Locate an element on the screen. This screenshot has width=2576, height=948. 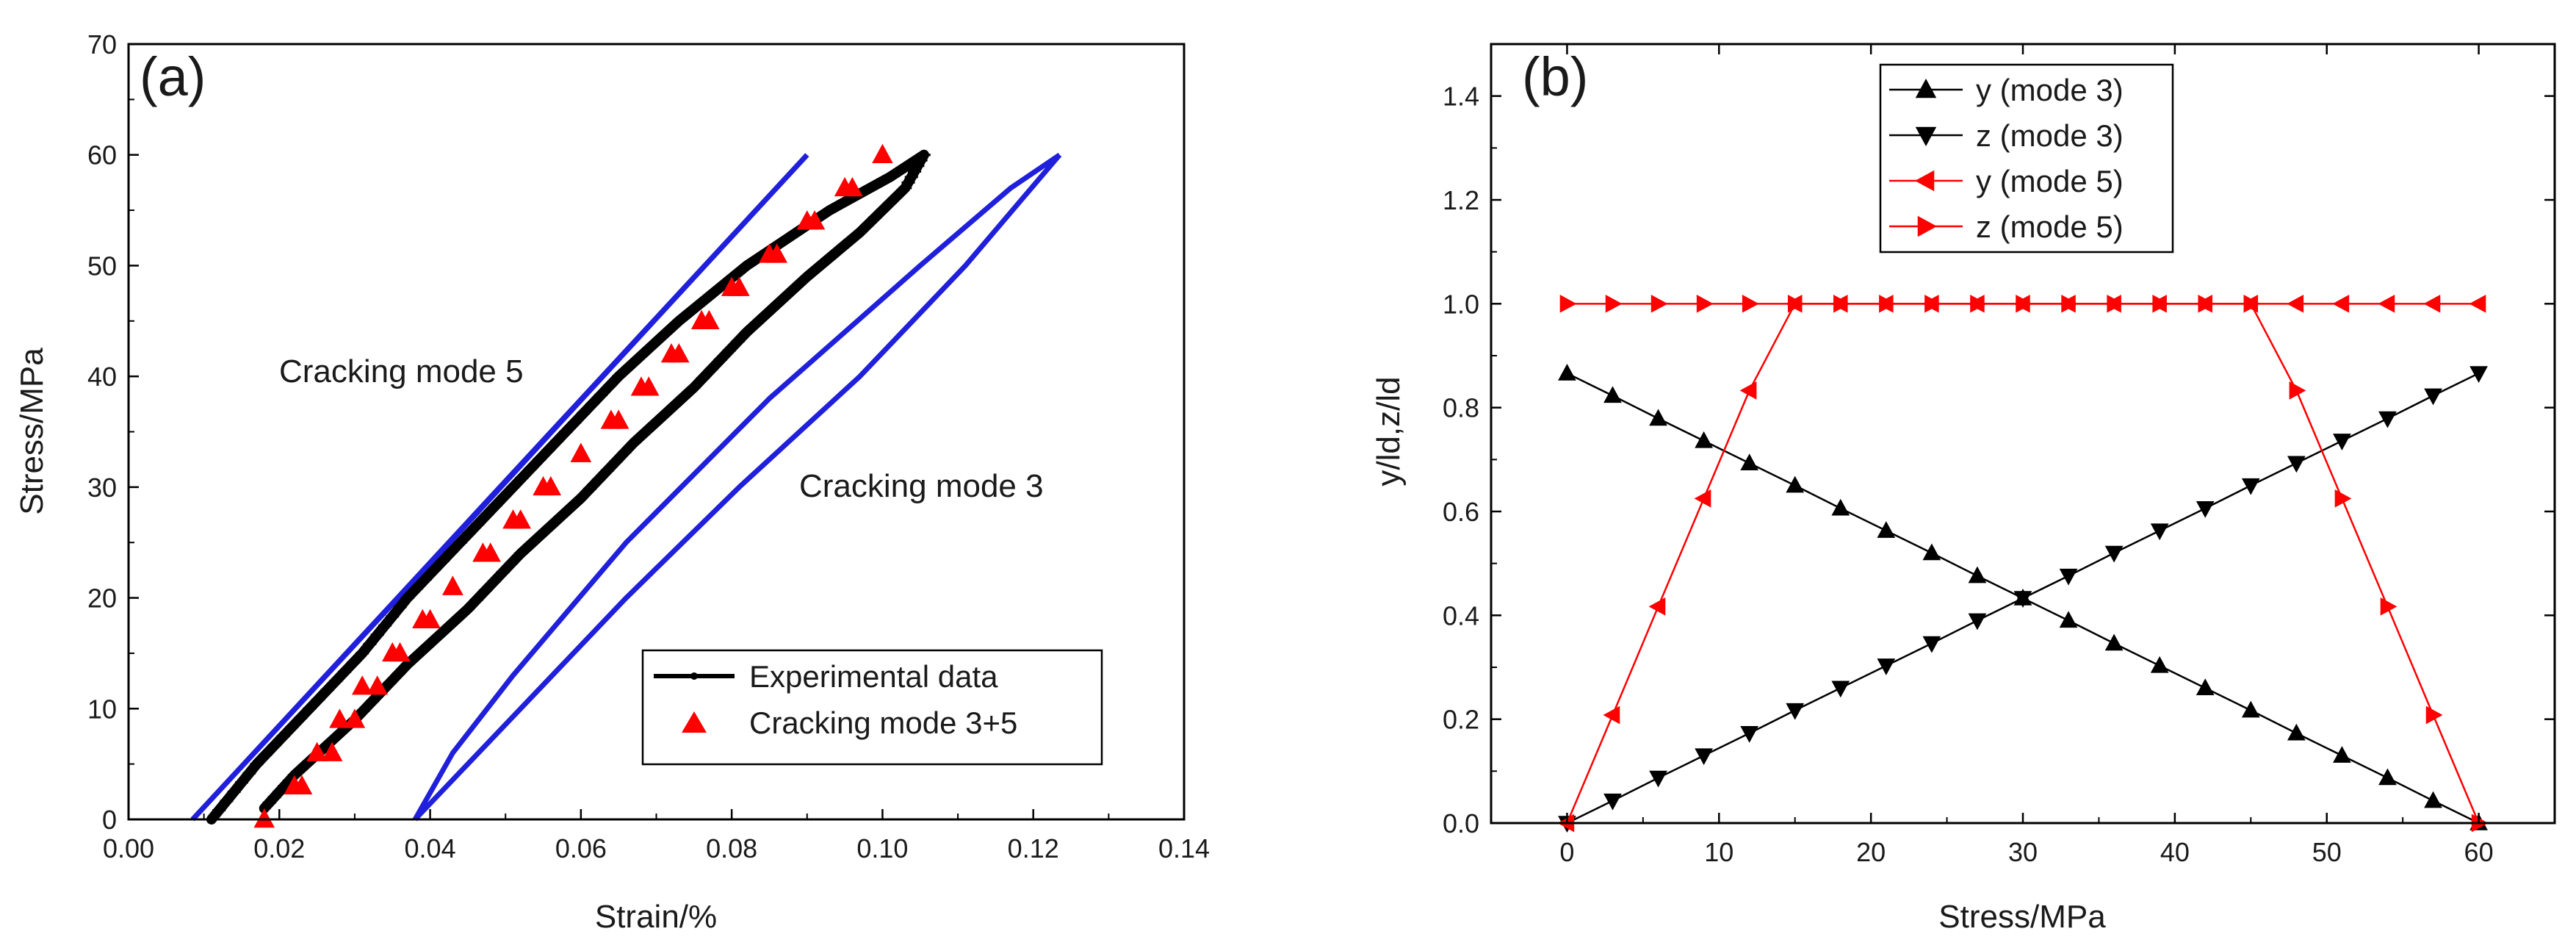
y-tick-label-b: 0.0 is located at coordinates (1461, 823).